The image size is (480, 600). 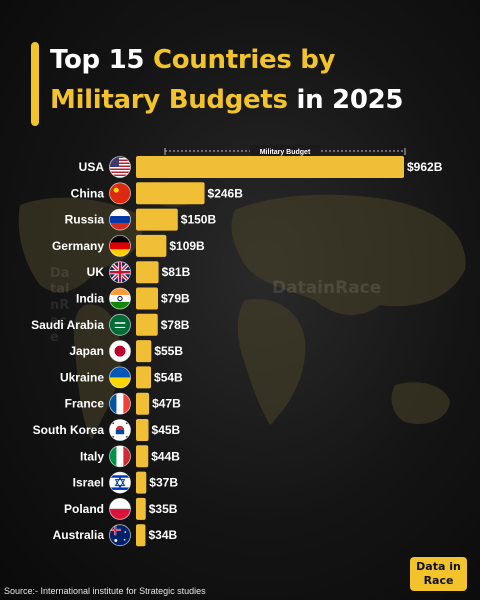 What do you see at coordinates (101, 60) in the screenshot?
I see `title-part-1: Top 15` at bounding box center [101, 60].